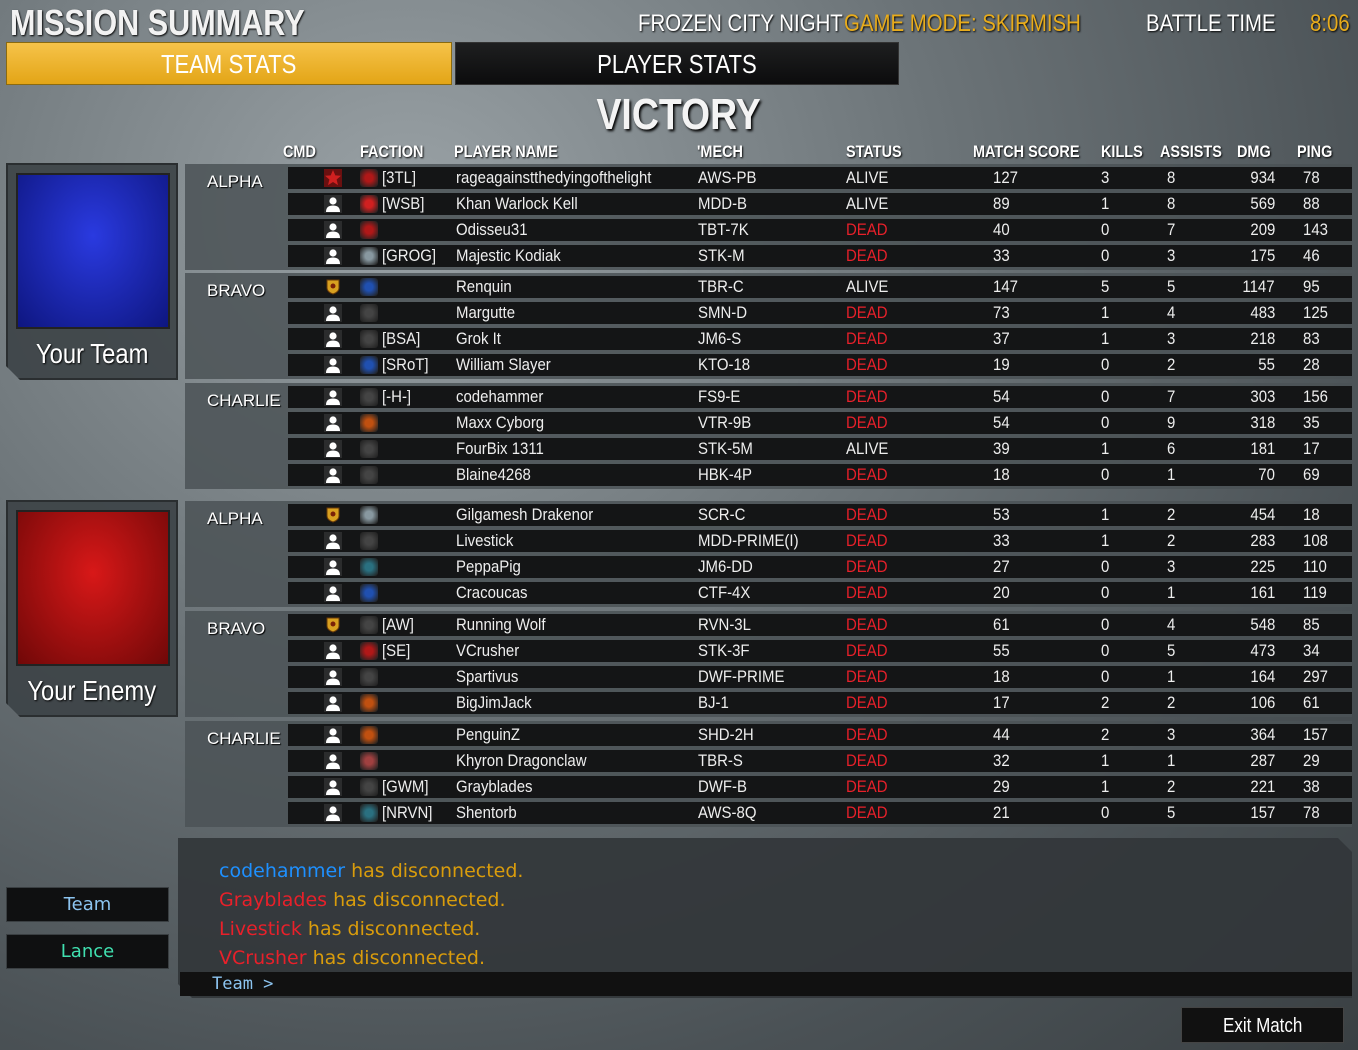 Image resolution: width=1358 pixels, height=1050 pixels. What do you see at coordinates (1171, 624) in the screenshot?
I see `cell-assists: 4` at bounding box center [1171, 624].